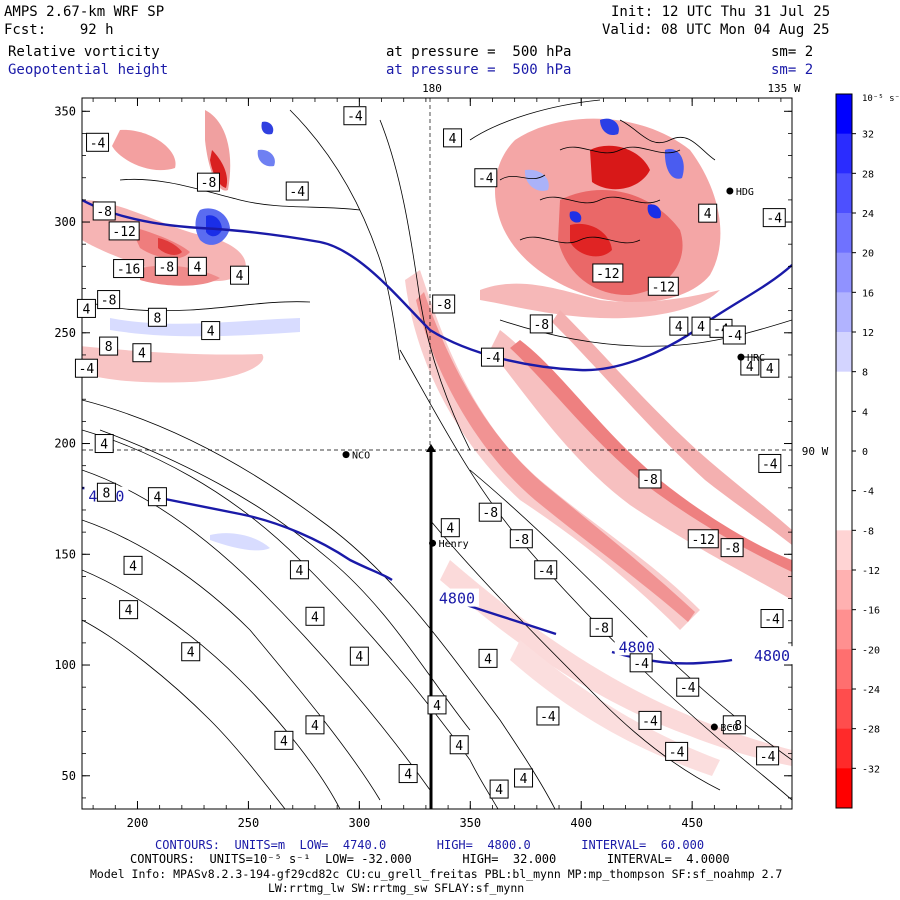  Describe the element at coordinates (868, 254) in the screenshot. I see `colorbar-label: 20` at that location.